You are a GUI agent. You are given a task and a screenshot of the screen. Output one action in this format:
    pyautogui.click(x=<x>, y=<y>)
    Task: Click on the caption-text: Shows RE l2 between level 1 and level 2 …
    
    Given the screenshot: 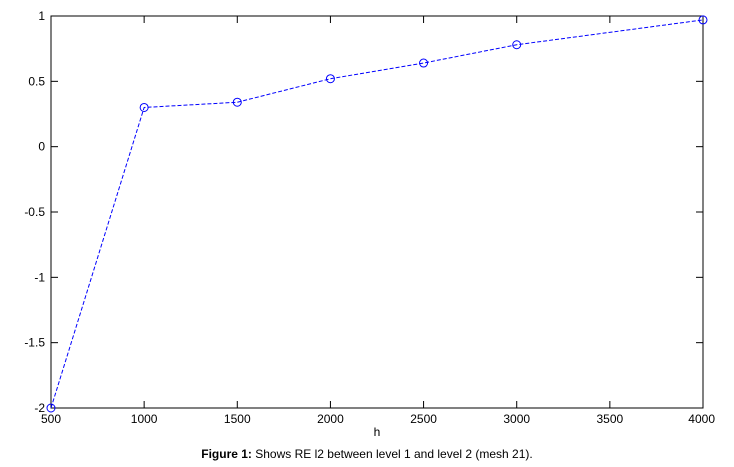 What is the action you would take?
    pyautogui.click(x=392, y=454)
    